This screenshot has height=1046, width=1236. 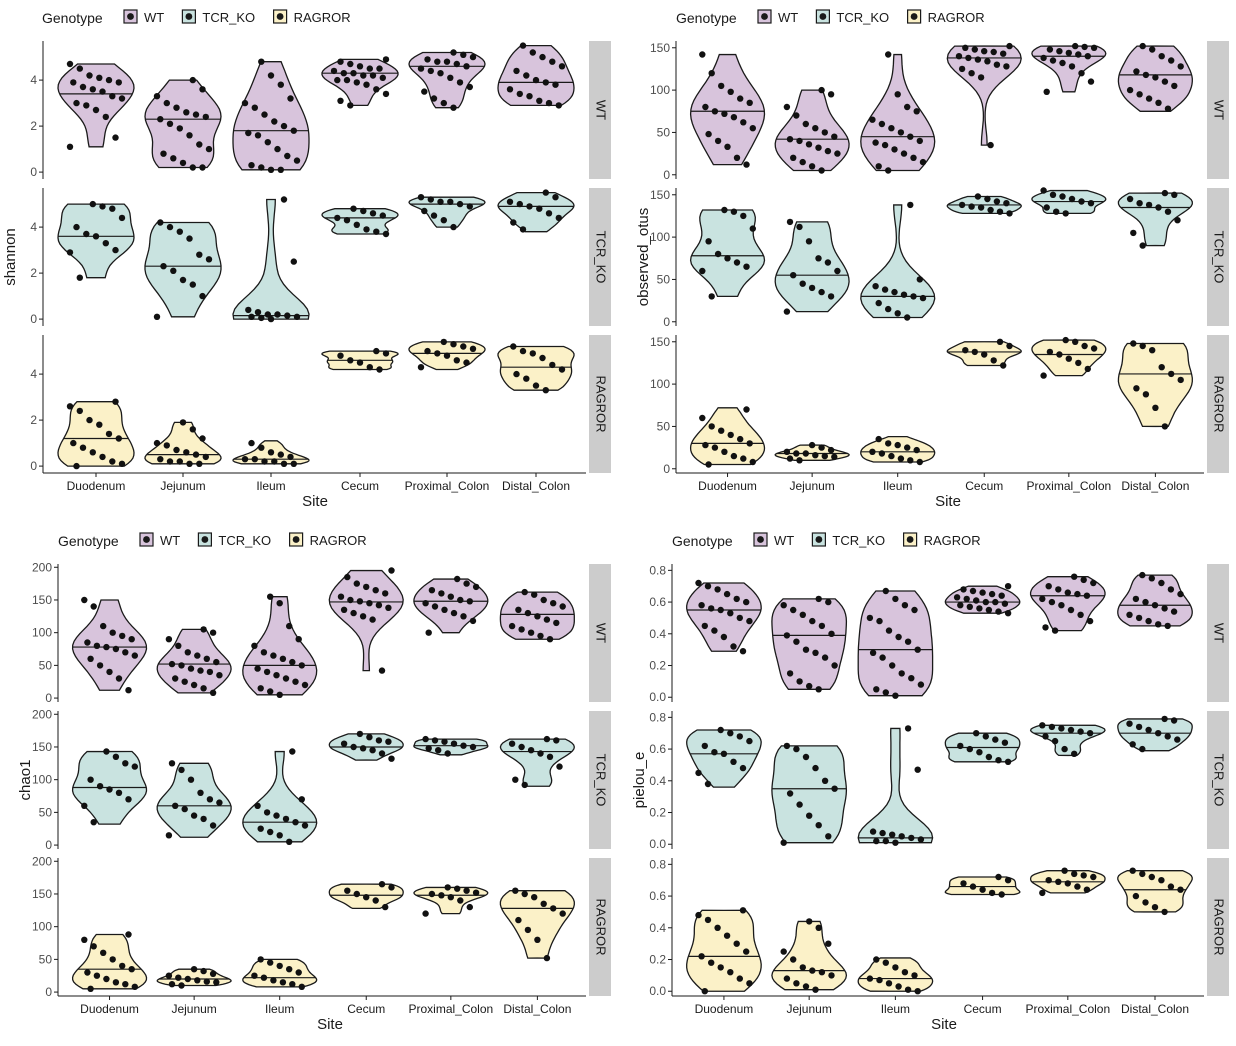 What do you see at coordinates (1219, 110) in the screenshot?
I see `facet-label-WT: WT` at bounding box center [1219, 110].